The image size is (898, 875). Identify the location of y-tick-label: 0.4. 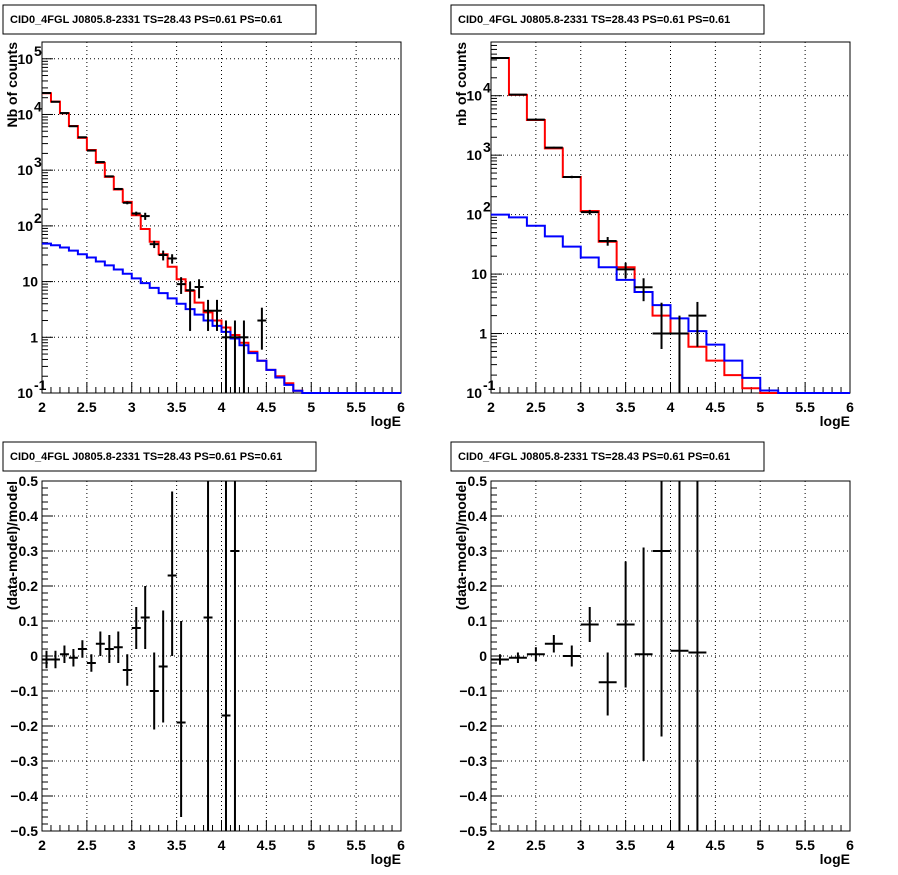
(29, 516).